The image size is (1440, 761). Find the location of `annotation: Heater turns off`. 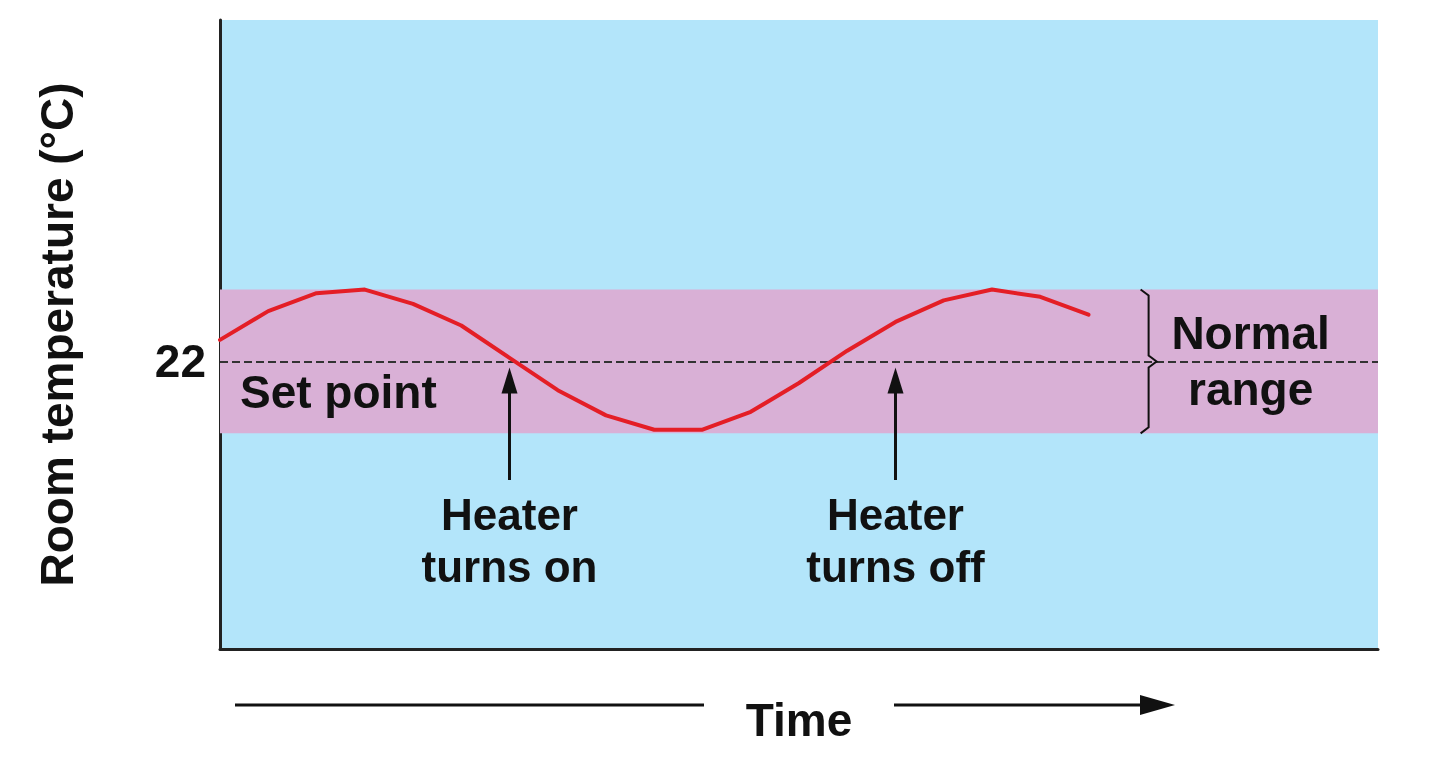

annotation: Heater turns off is located at coordinates (896, 540).